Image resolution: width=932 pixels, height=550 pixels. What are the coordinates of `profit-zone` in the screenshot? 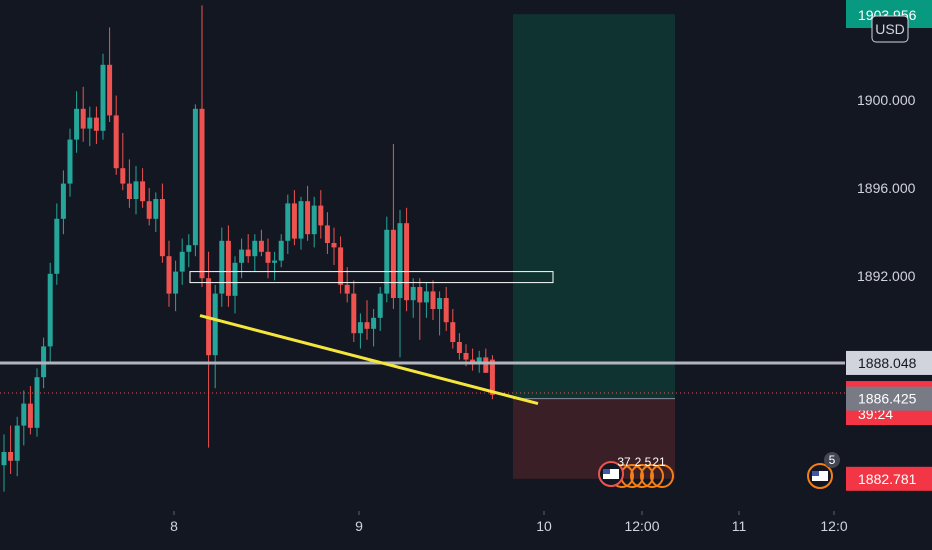 It's located at (594, 206).